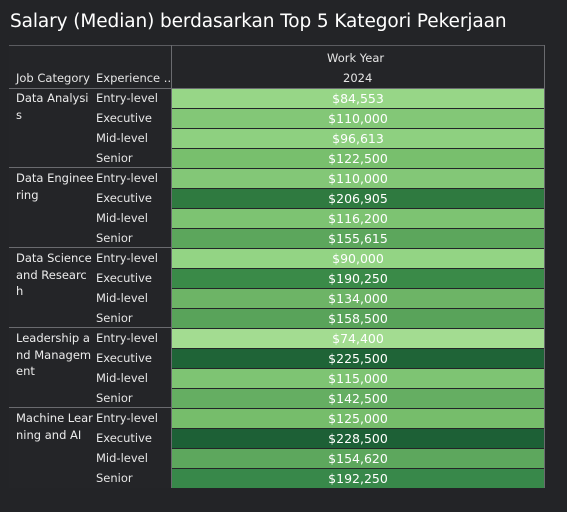  I want to click on year-header: 2024, so click(358, 78).